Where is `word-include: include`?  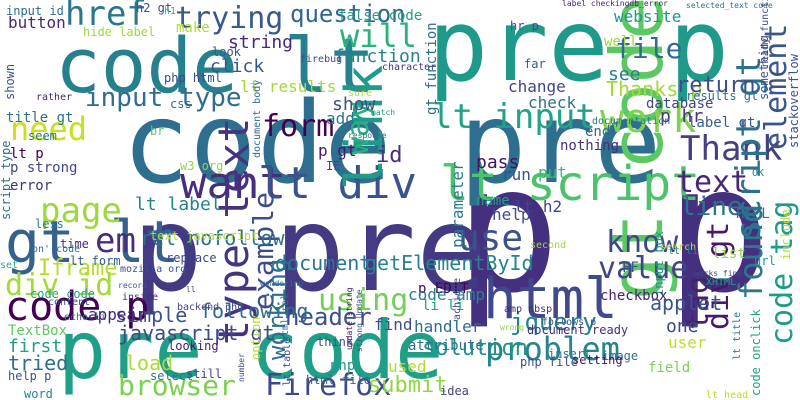 word-include: include is located at coordinates (786, 234).